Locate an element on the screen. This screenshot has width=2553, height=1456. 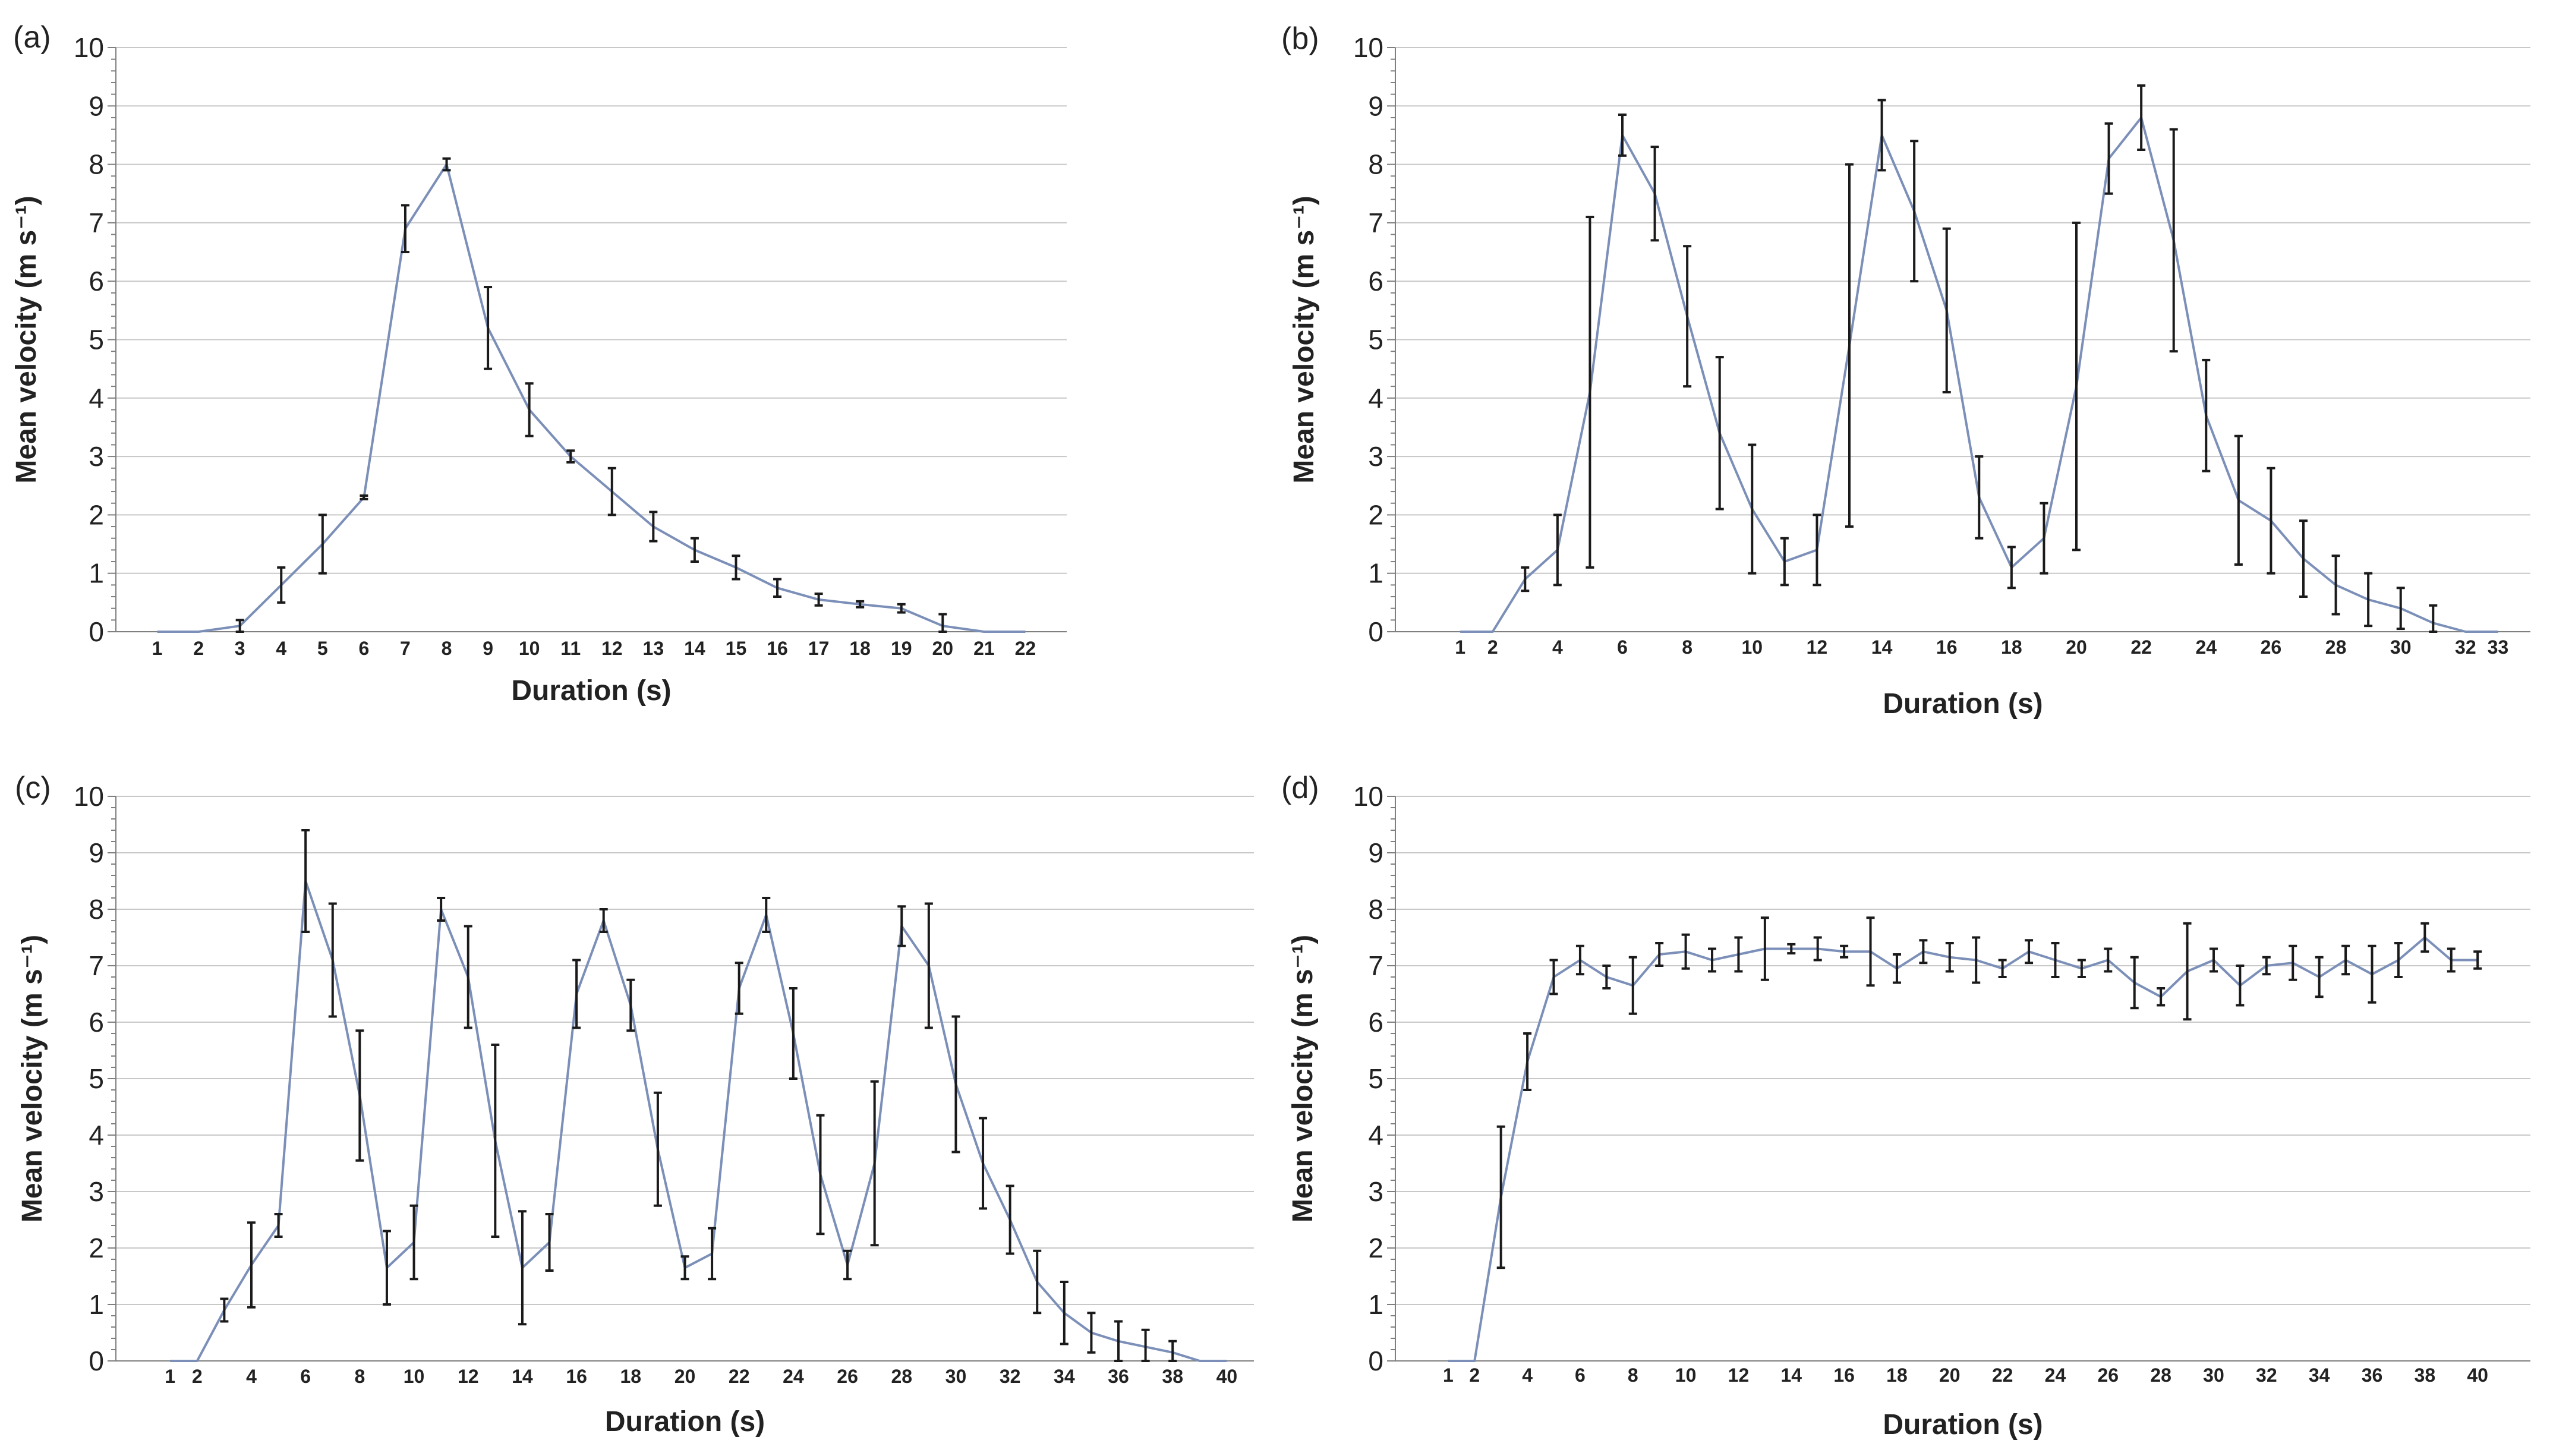
panel-label: (b) is located at coordinates (1300, 39).